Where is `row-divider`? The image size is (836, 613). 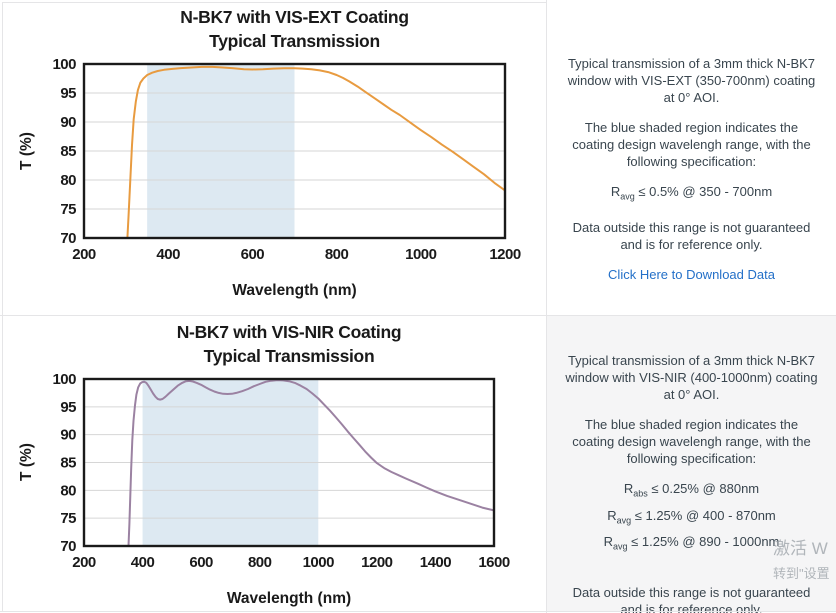 row-divider is located at coordinates (418, 315).